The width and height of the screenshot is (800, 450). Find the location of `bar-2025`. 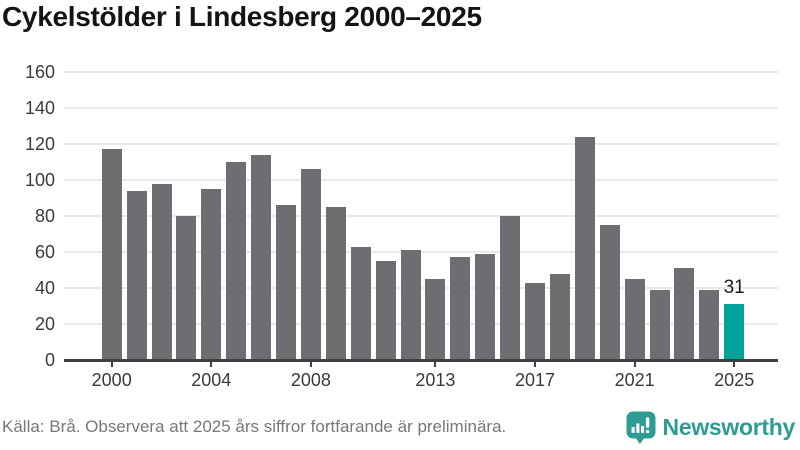

bar-2025 is located at coordinates (734, 332).